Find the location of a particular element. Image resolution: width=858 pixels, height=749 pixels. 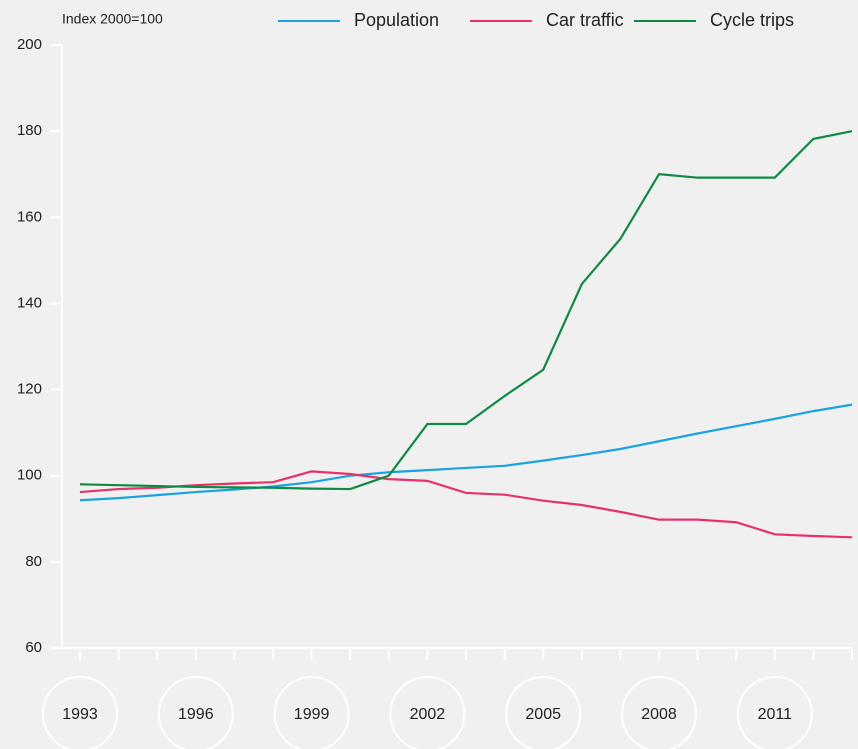

y-tick-label: 200 is located at coordinates (29, 44).